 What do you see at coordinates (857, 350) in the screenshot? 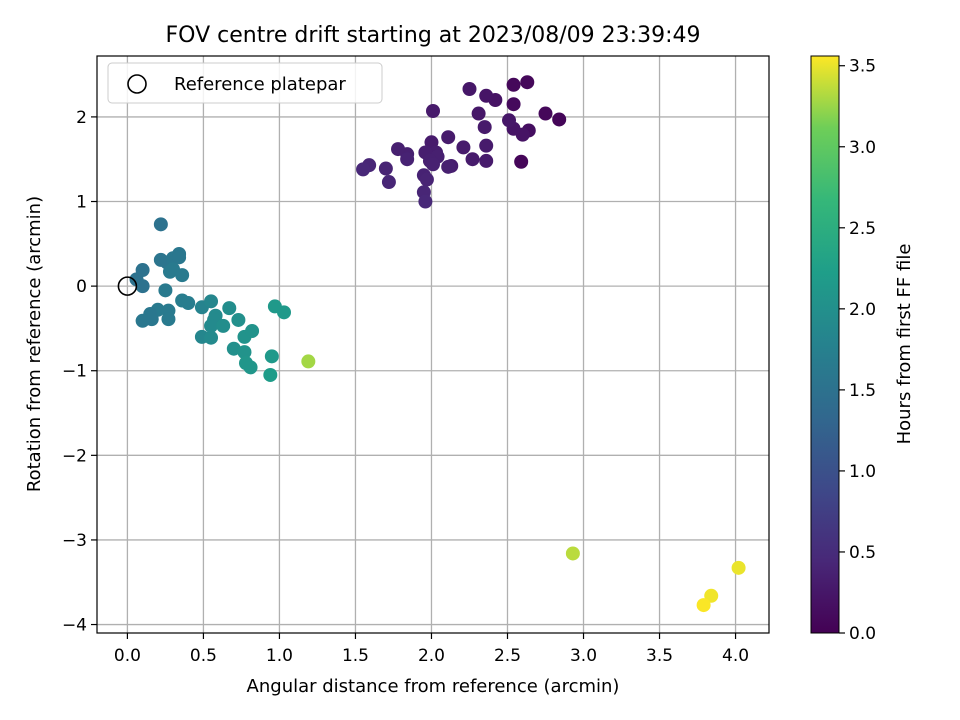
I see `colorbar-ticks: 0.0 0.5 1.0 1.5 2.0 2.5 3.0 3.5` at bounding box center [857, 350].